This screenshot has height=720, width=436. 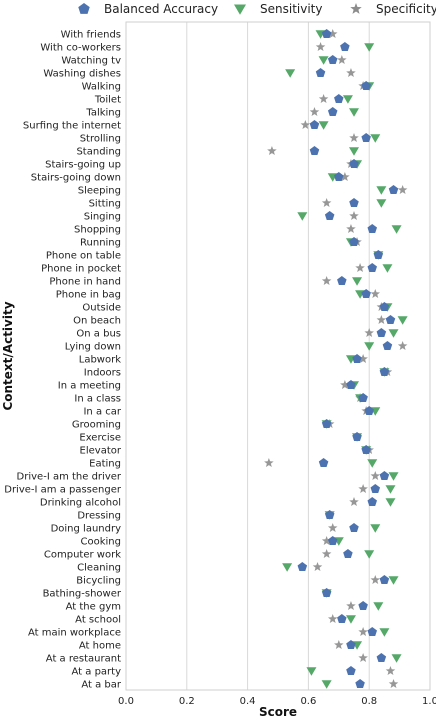 I want to click on point-balanced-accuracy-lying-down, so click(x=387, y=346).